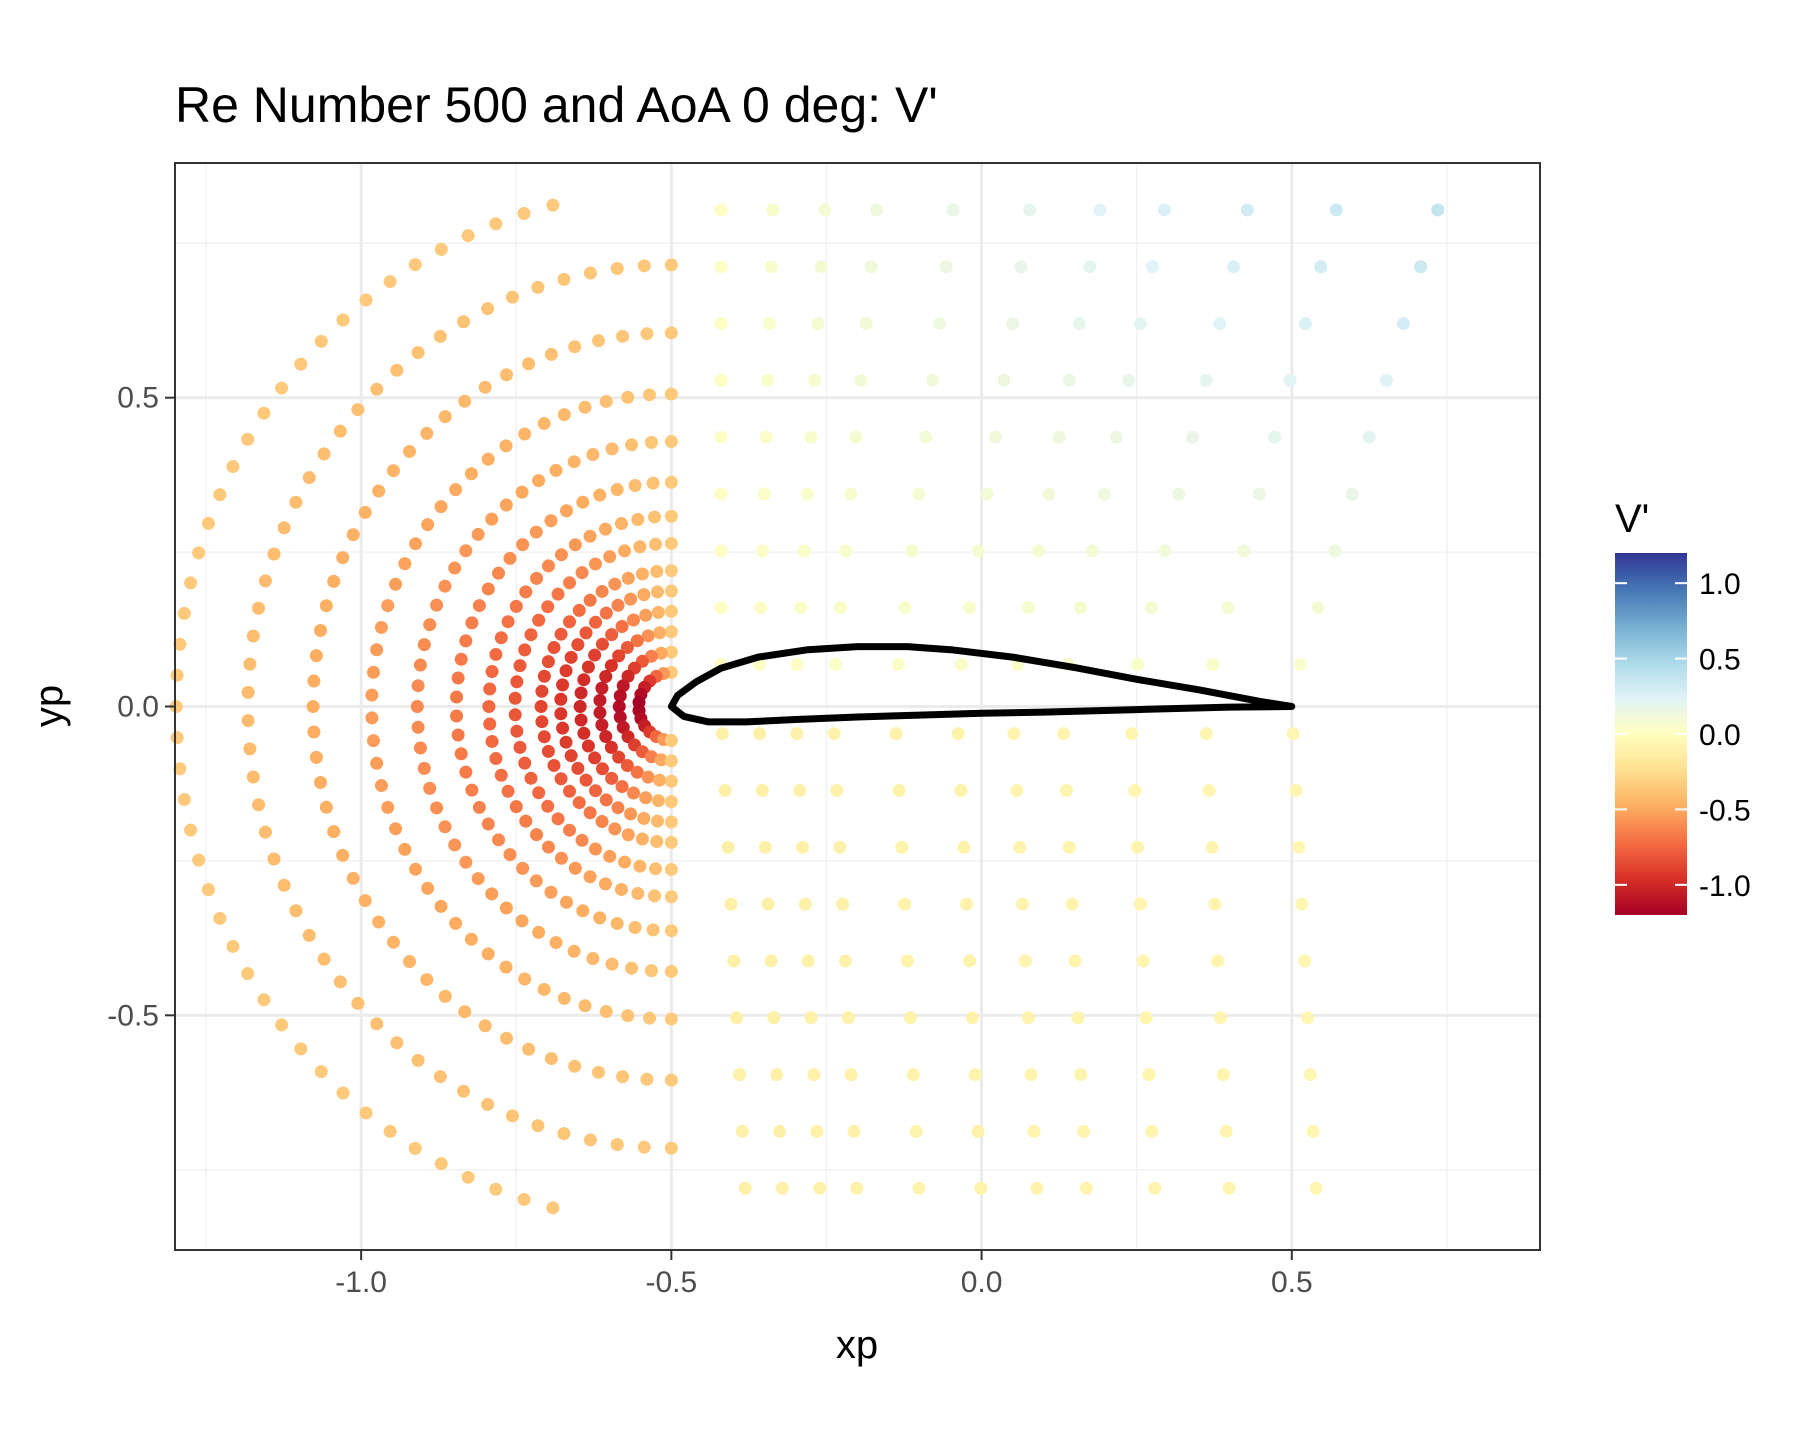 The width and height of the screenshot is (1800, 1440). I want to click on x-axis-title: xp, so click(857, 1345).